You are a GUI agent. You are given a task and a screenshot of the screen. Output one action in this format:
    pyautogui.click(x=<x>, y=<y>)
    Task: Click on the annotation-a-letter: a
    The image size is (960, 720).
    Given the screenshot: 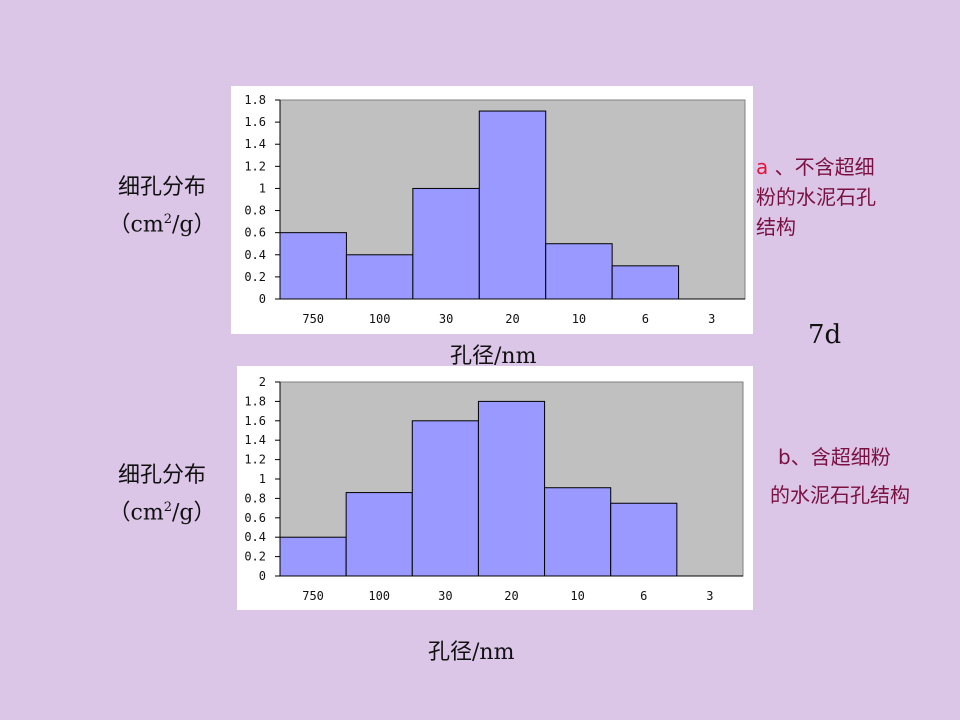 What is the action you would take?
    pyautogui.click(x=762, y=167)
    